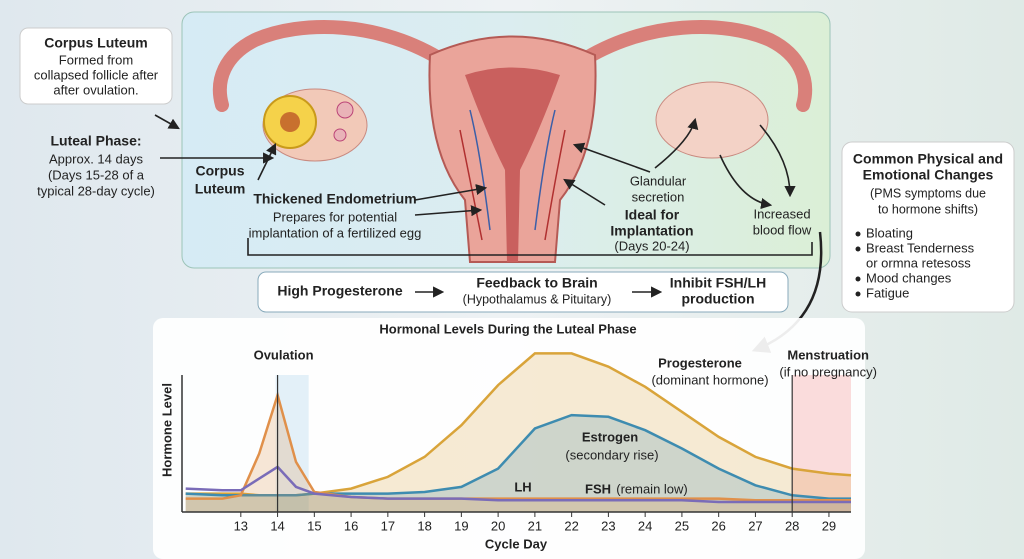 Image resolution: width=1024 pixels, height=559 pixels. What do you see at coordinates (96, 158) in the screenshot?
I see `luteal-line: Approx. 14 days` at bounding box center [96, 158].